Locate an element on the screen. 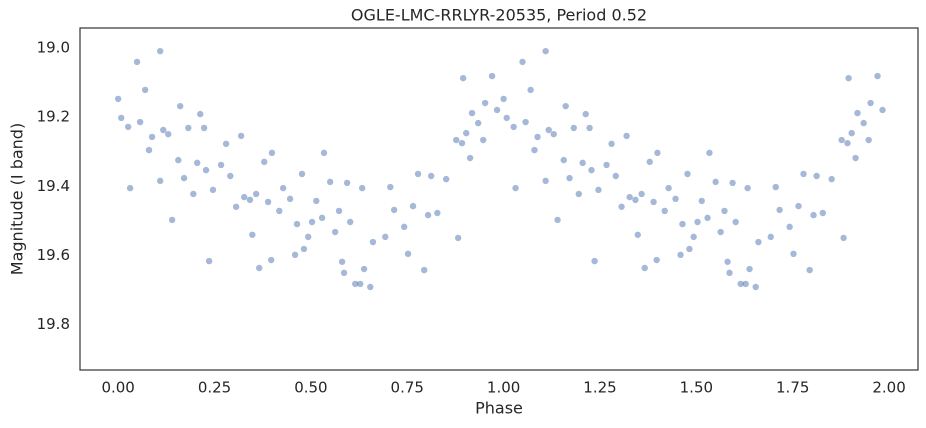 The width and height of the screenshot is (926, 428). y-tick-label: 19.0 is located at coordinates (53, 48).